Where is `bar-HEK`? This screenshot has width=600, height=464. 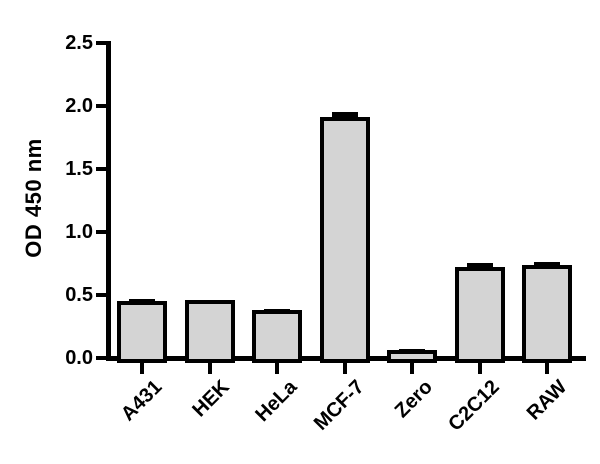 bar-HEK is located at coordinates (209, 331).